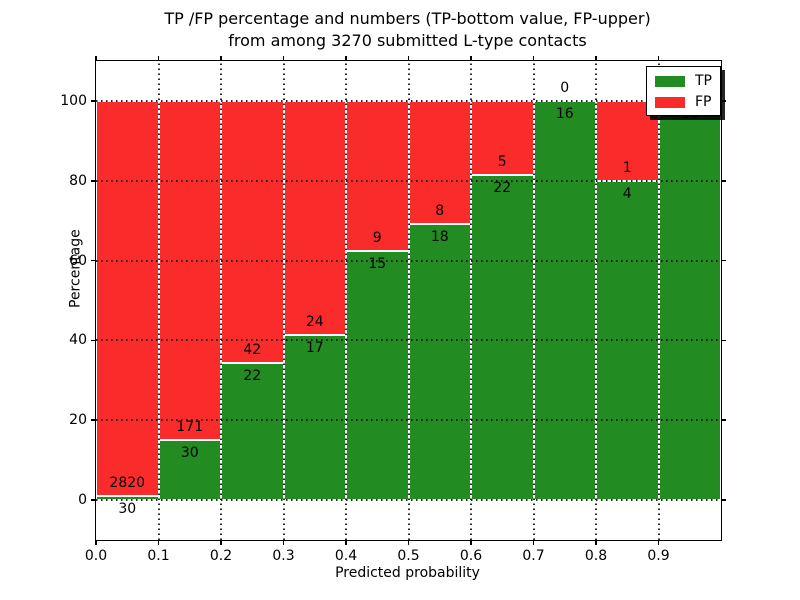  Describe the element at coordinates (471, 556) in the screenshot. I see `x-tick-label: 0.6` at that location.